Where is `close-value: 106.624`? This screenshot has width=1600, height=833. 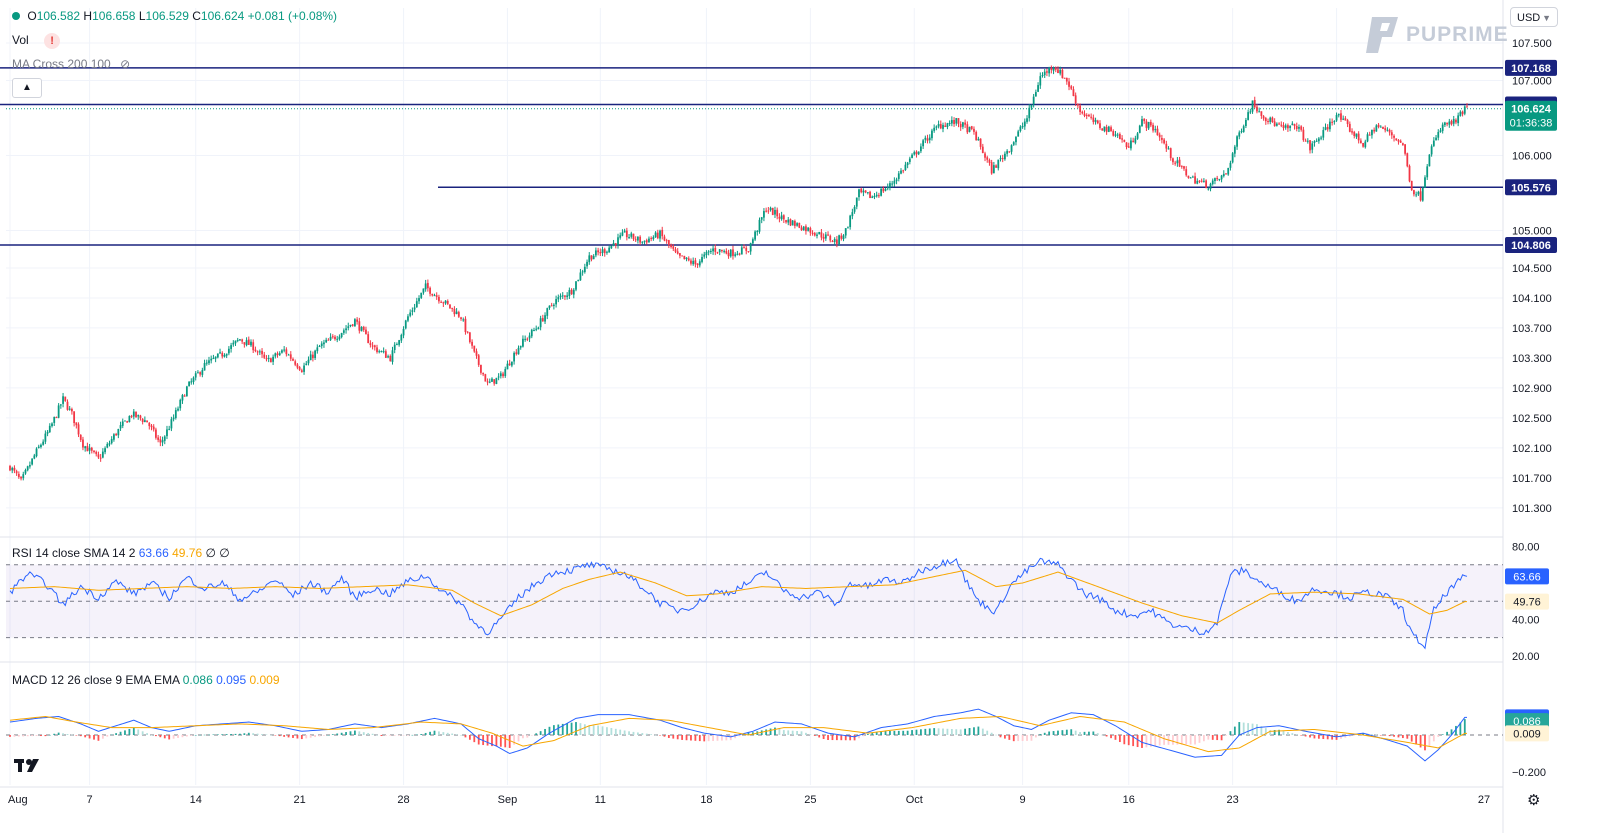
close-value: 106.624 is located at coordinates (222, 16).